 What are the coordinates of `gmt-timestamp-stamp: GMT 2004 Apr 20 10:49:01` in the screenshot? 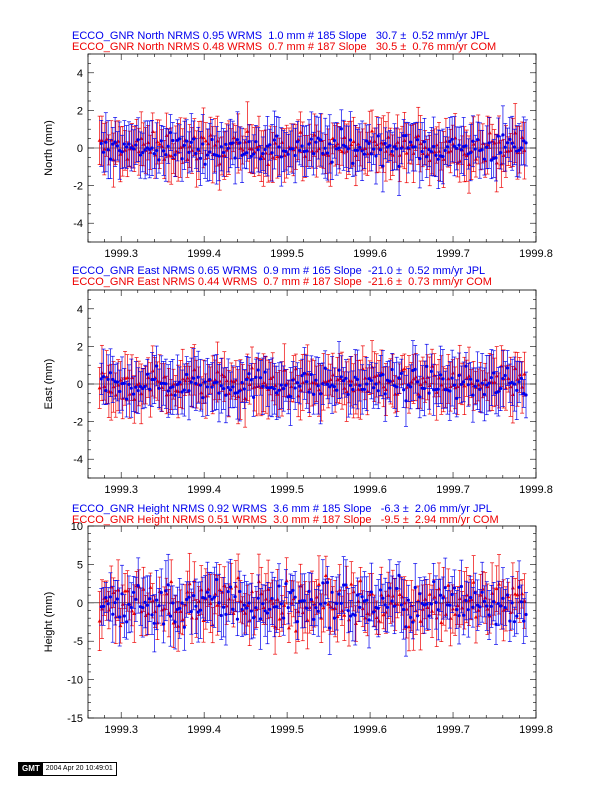 It's located at (67, 769).